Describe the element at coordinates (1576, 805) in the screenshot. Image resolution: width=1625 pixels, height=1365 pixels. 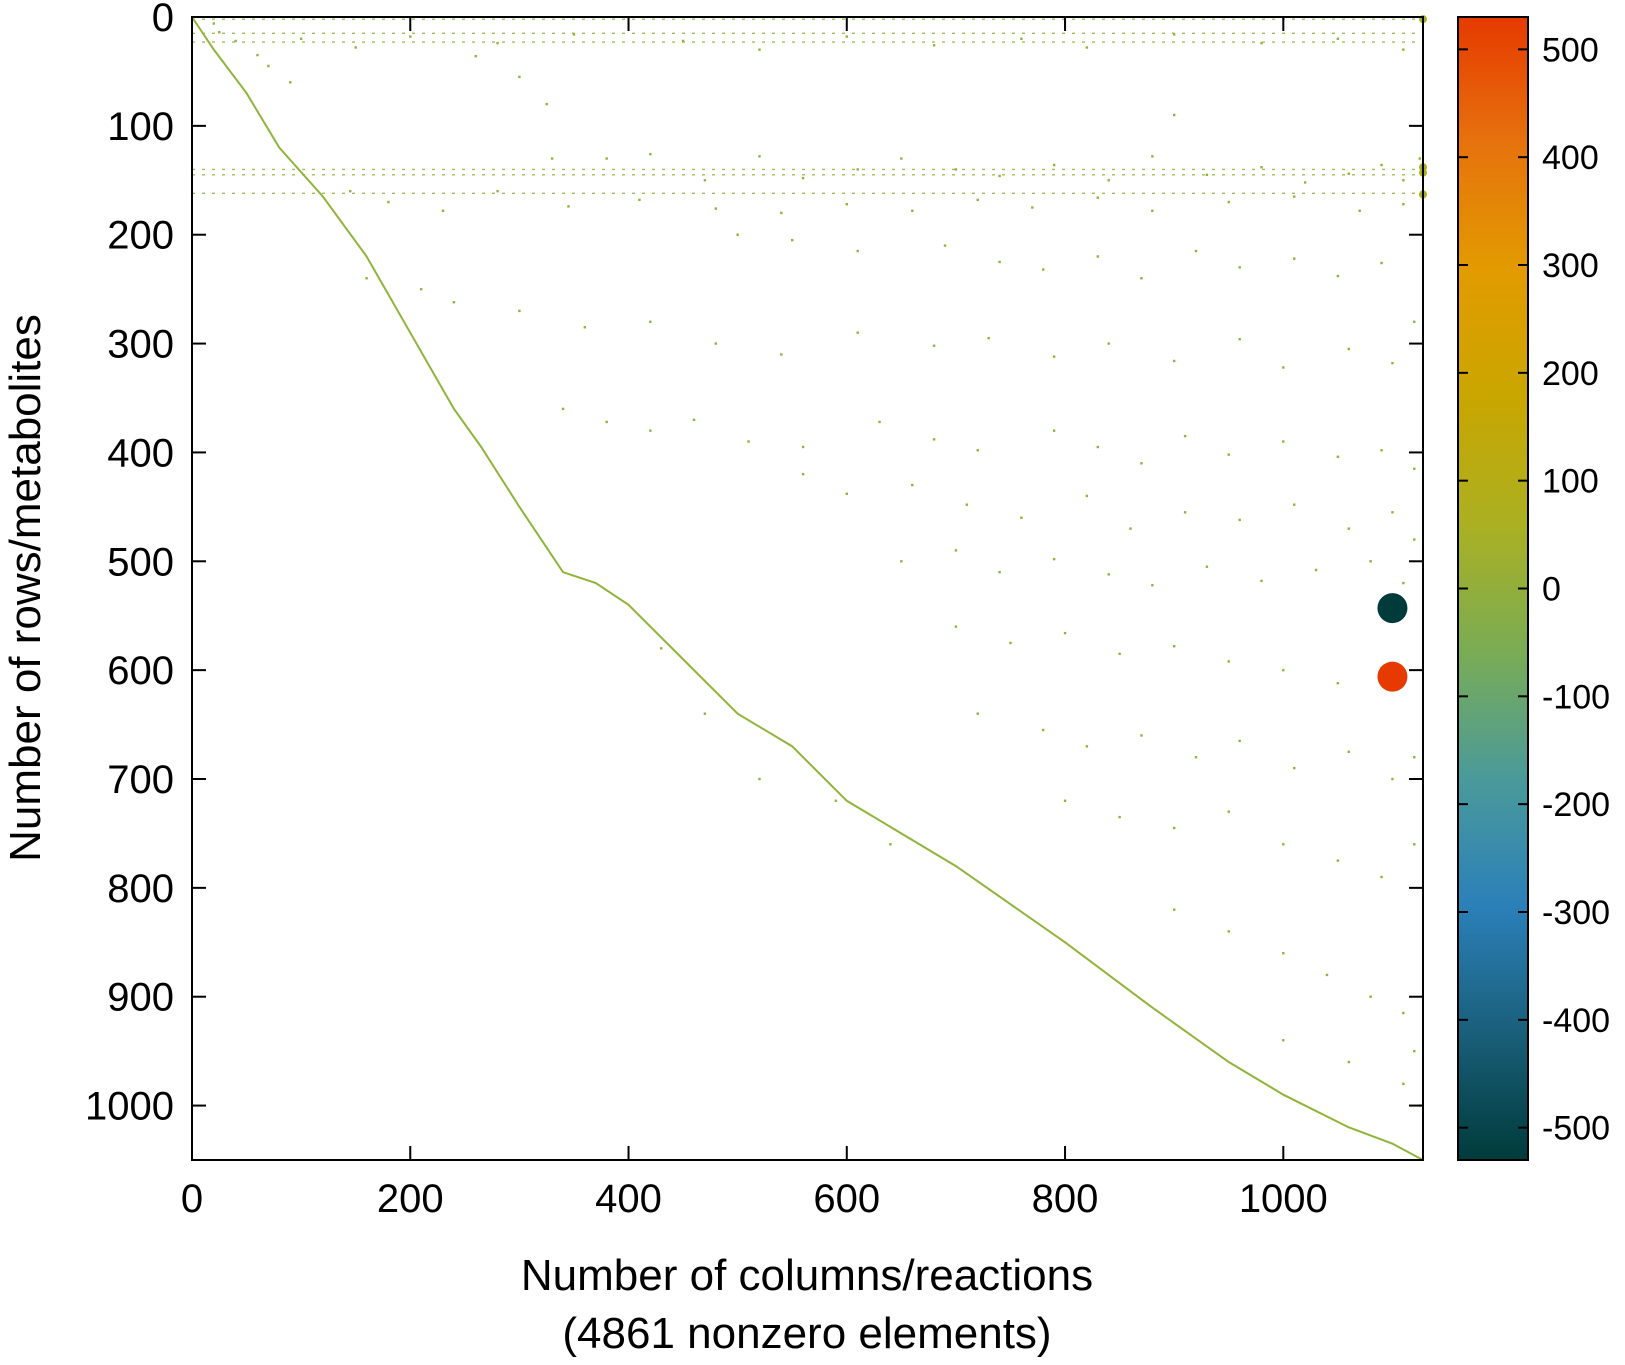
I see `colorbar-tick-label: -200` at that location.